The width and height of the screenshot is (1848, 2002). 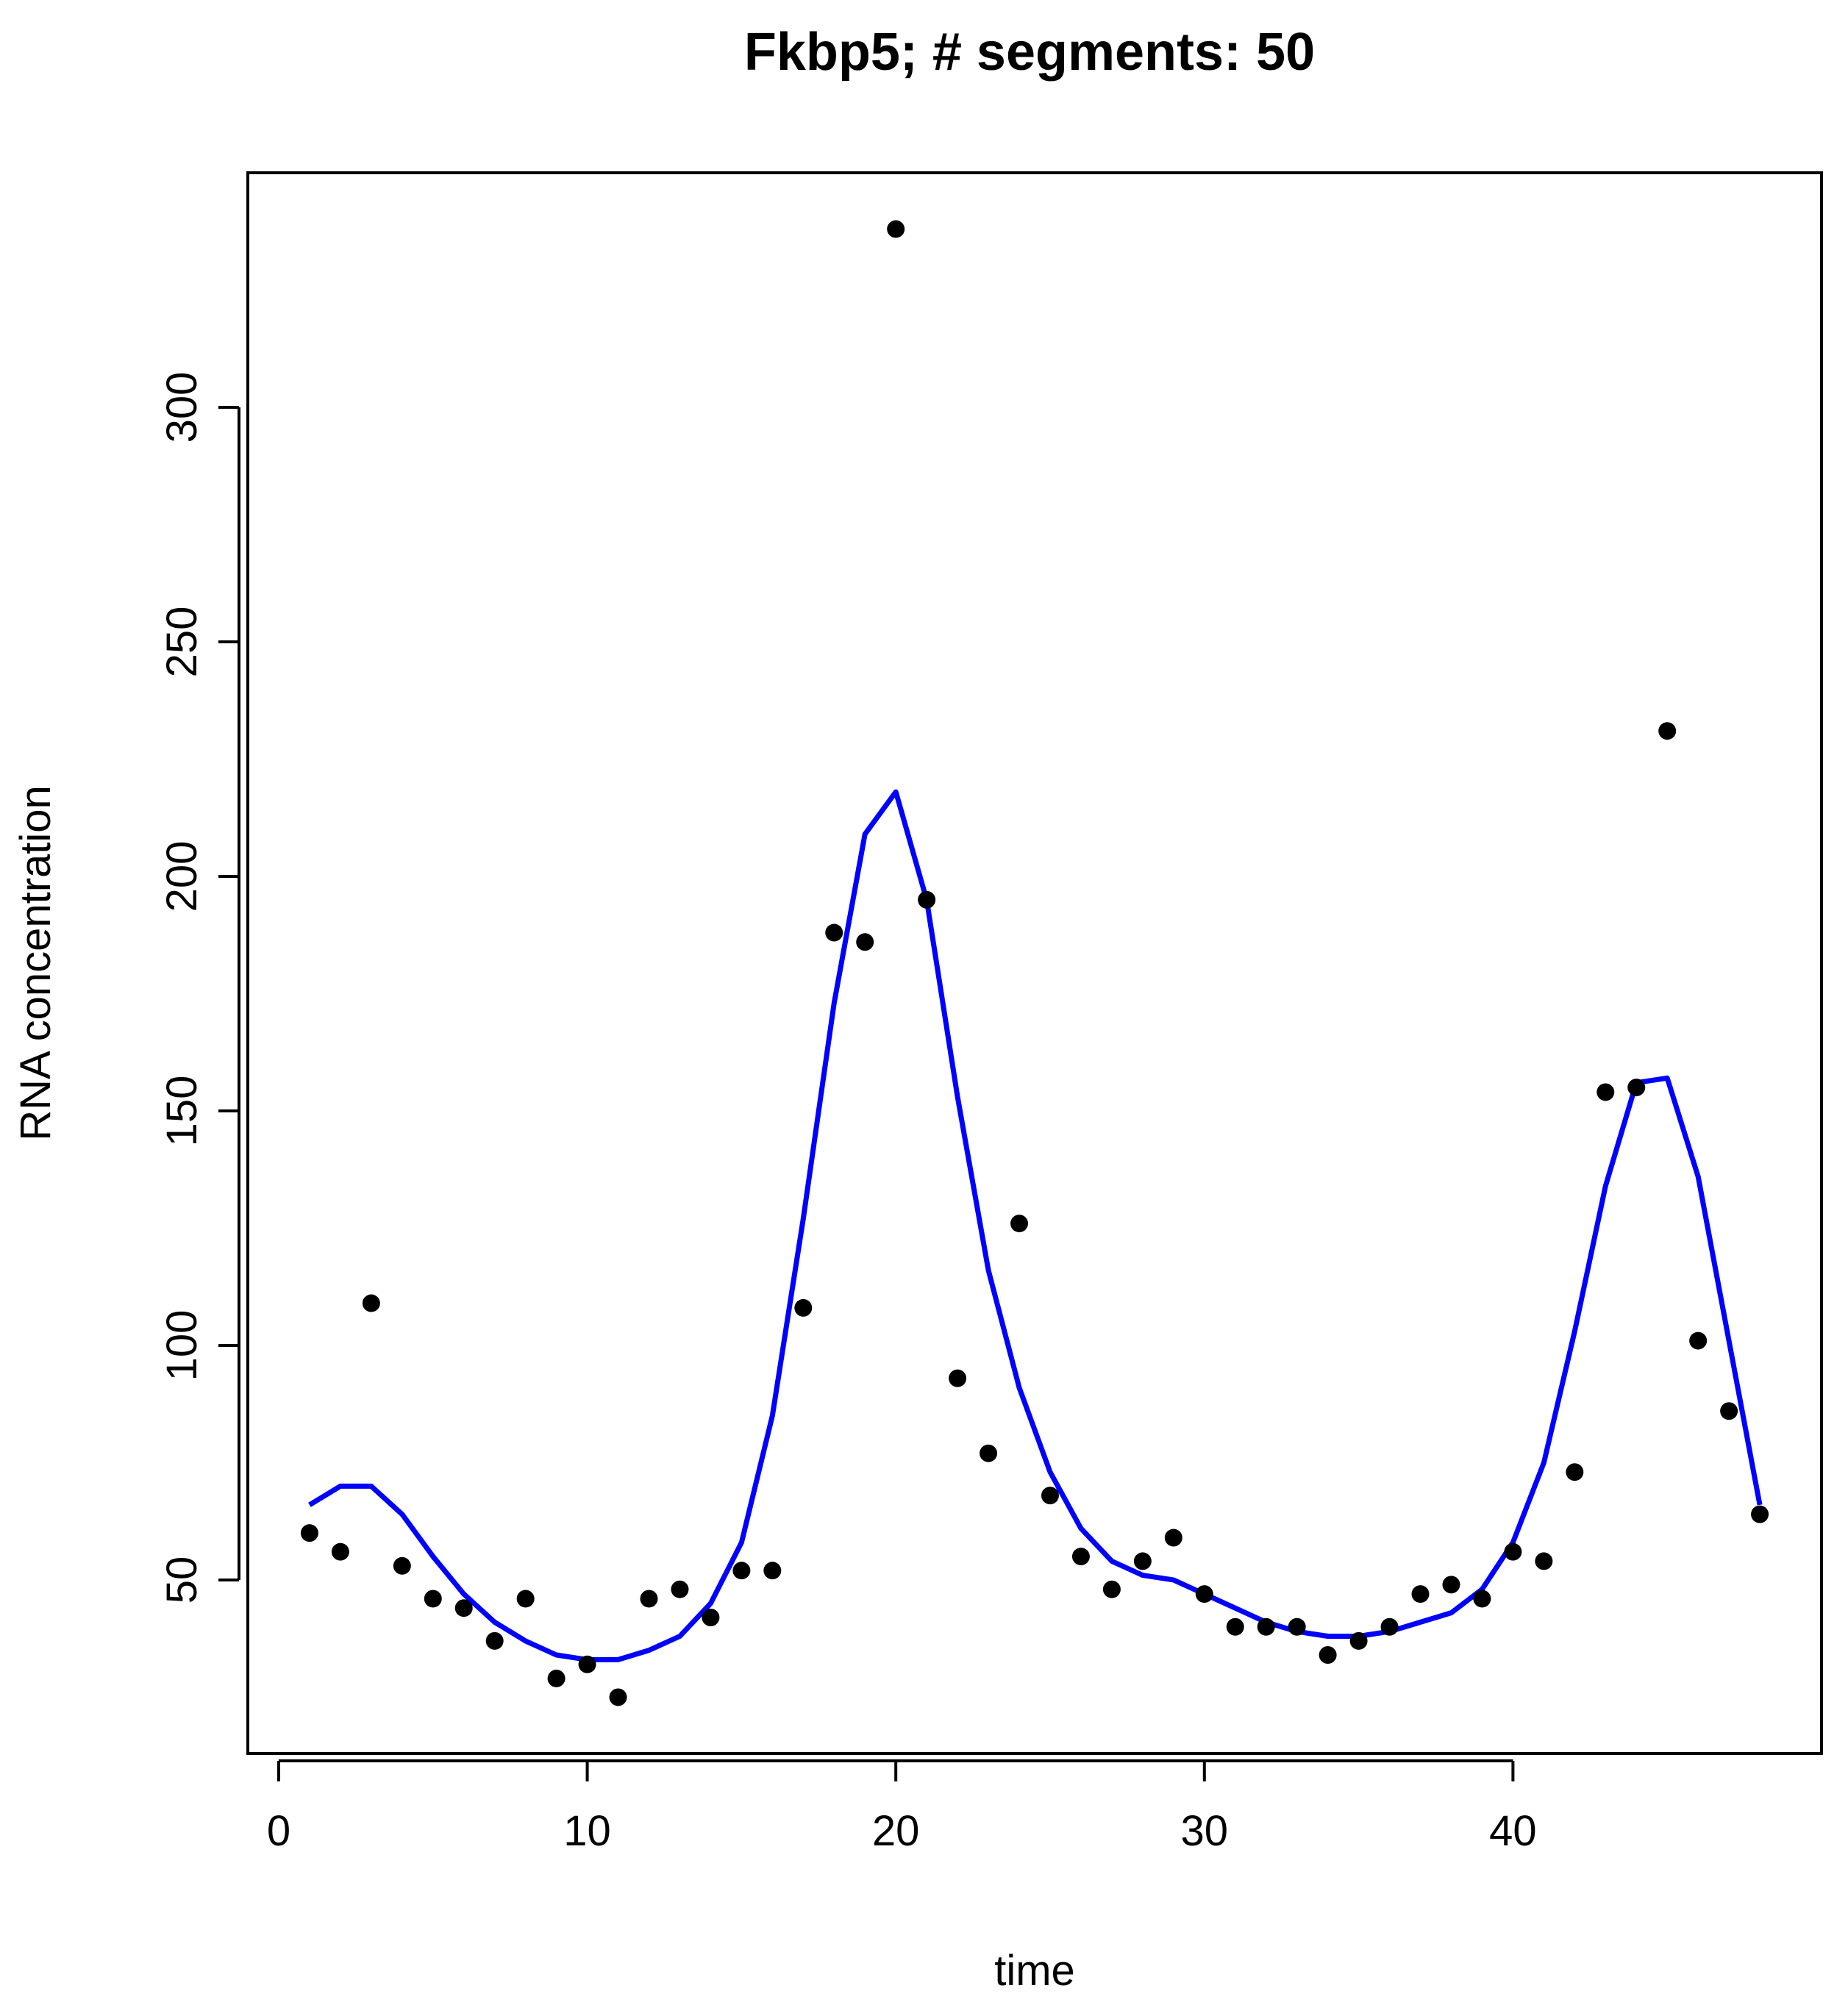 What do you see at coordinates (278, 1831) in the screenshot?
I see `x-tick-label: 0` at bounding box center [278, 1831].